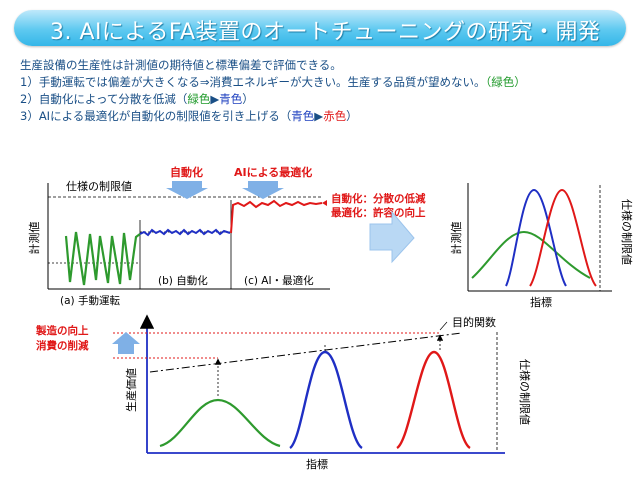  Describe the element at coordinates (525, 392) in the screenshot. I see `bottom-limit-label: 仕様の制限値` at that location.